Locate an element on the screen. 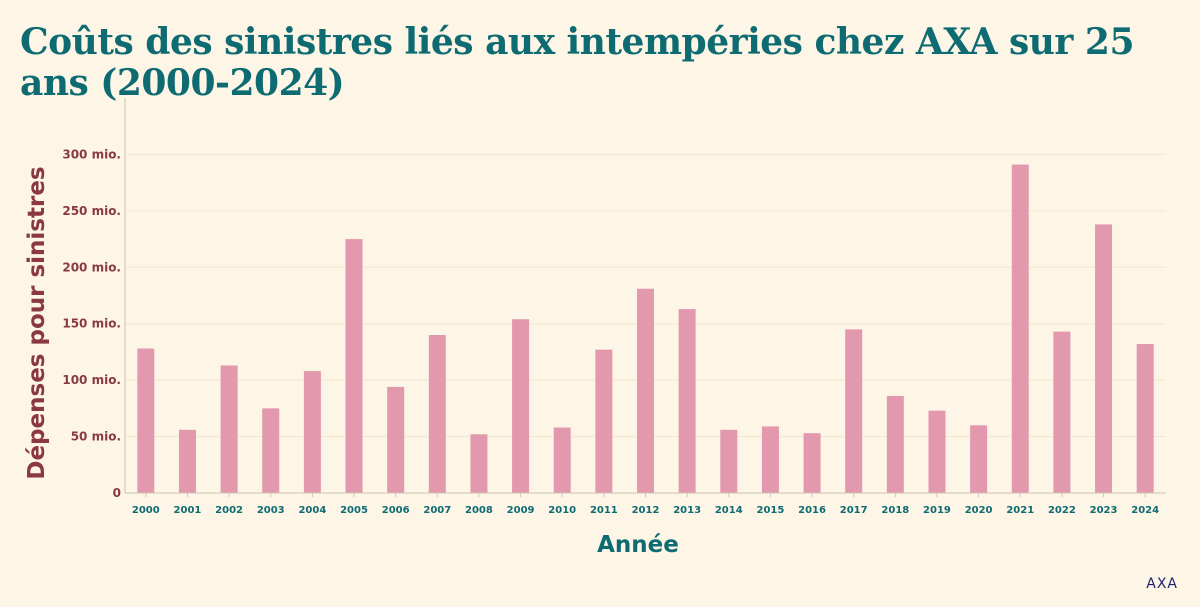 Image resolution: width=1200 pixels, height=607 pixels. x-tick-label: 2021 is located at coordinates (1020, 510).